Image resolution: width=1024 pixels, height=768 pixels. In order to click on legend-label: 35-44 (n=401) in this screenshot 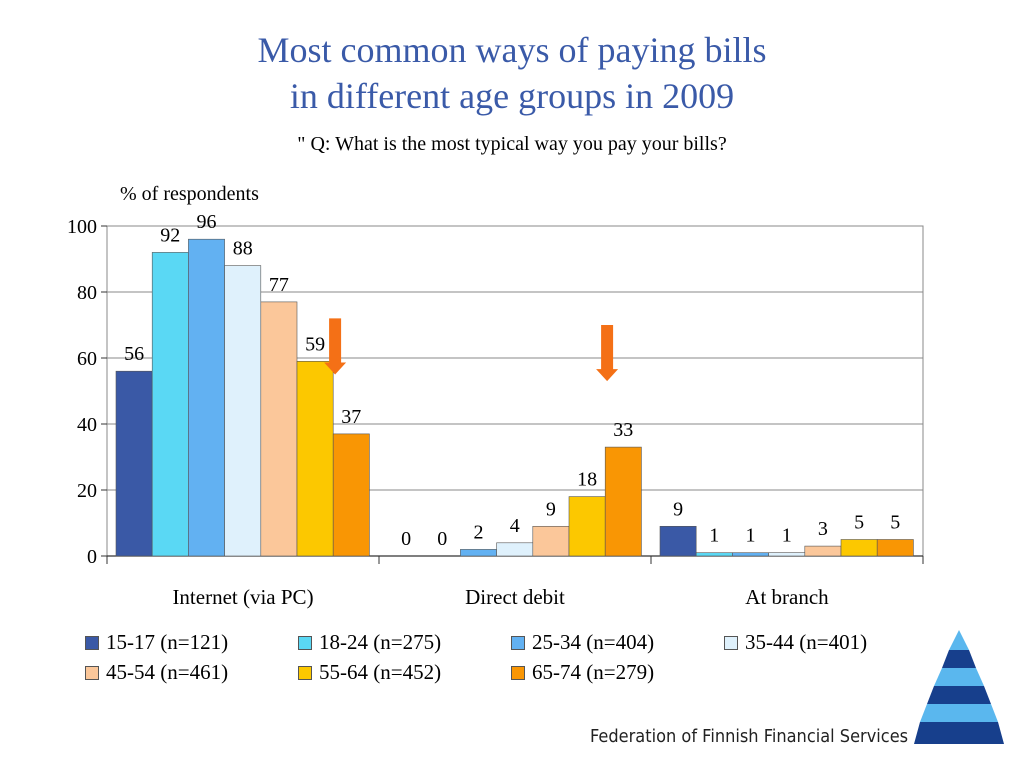, I will do `click(806, 642)`.